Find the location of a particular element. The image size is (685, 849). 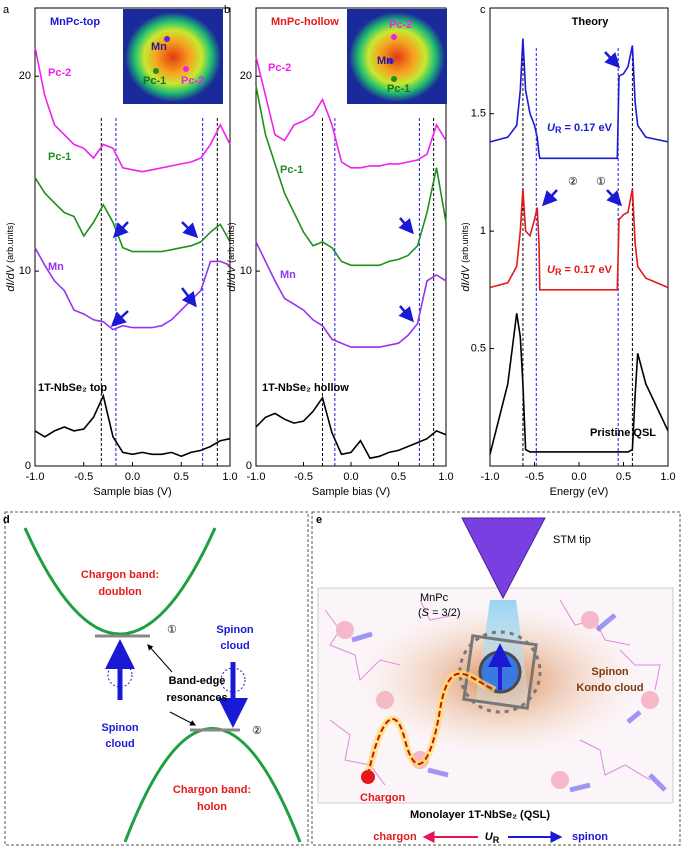

label: UR is located at coordinates (492, 838).